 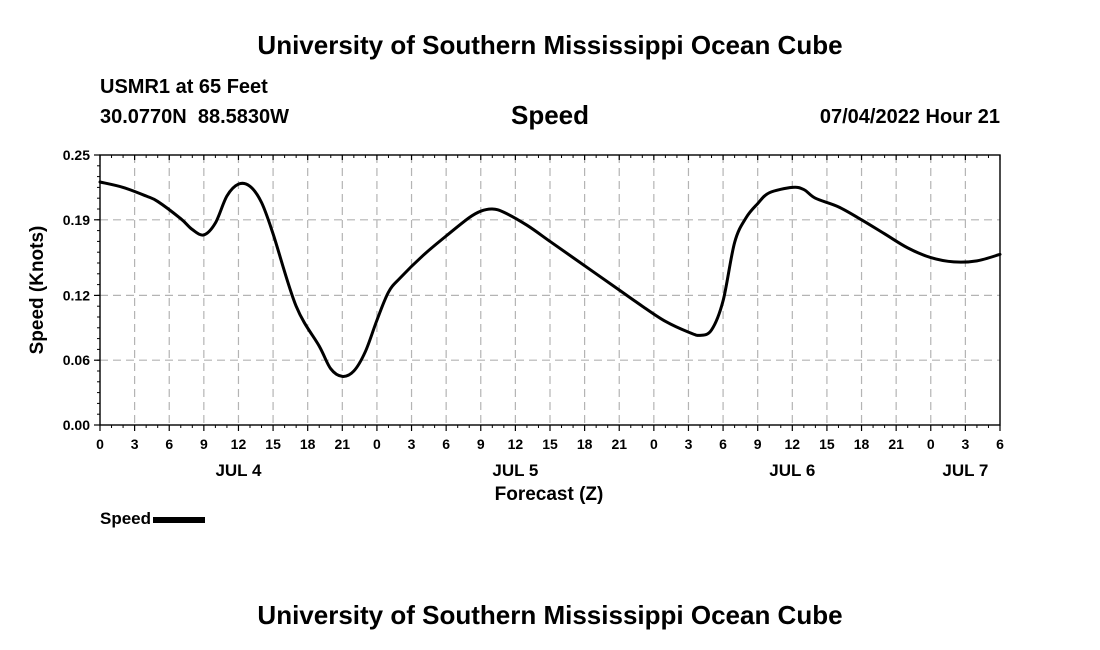 What do you see at coordinates (37, 290) in the screenshot?
I see `y-axis-label: Speed (Knots)` at bounding box center [37, 290].